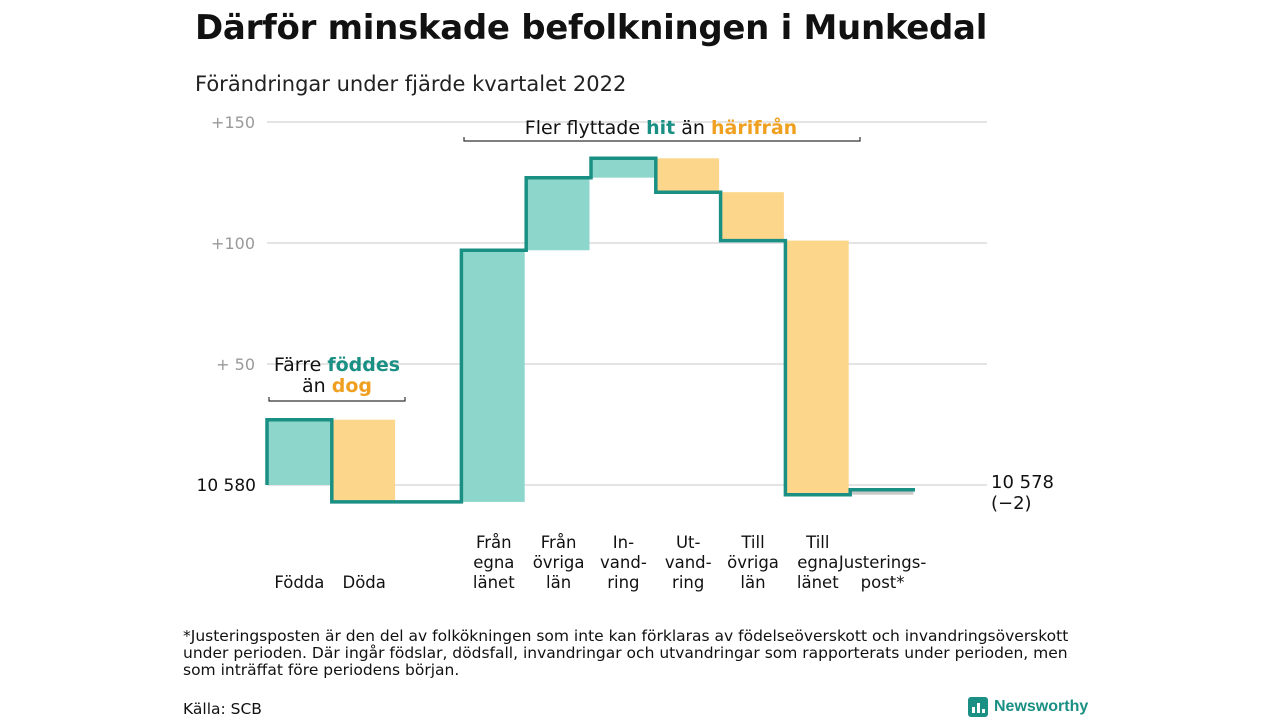 This screenshot has width=1280, height=720. I want to click on brand-logo: Newsworthy, so click(1028, 707).